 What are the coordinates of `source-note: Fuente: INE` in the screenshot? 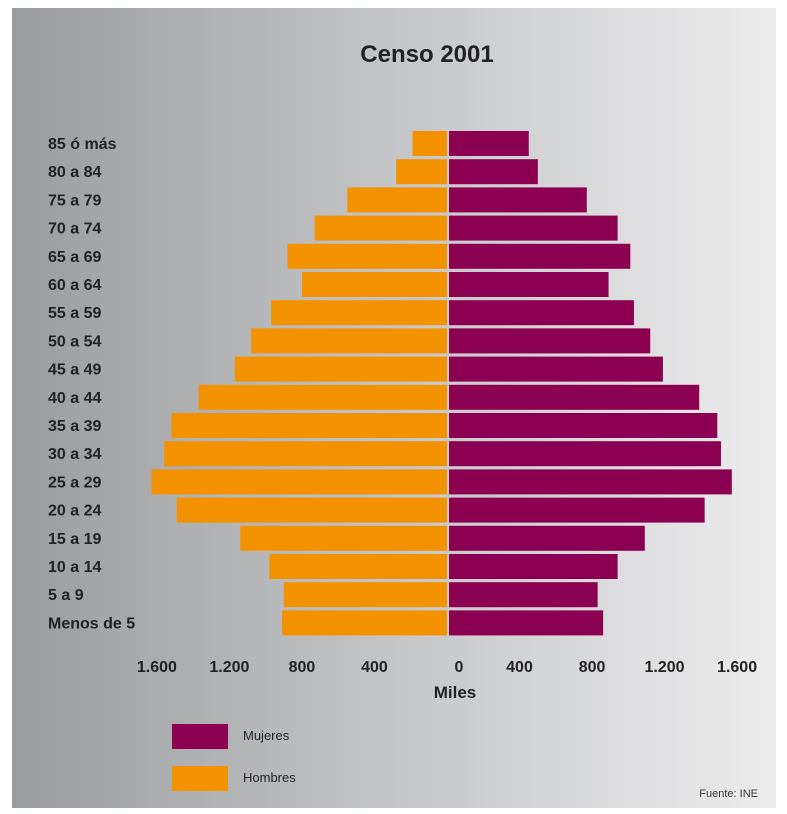 It's located at (728, 794).